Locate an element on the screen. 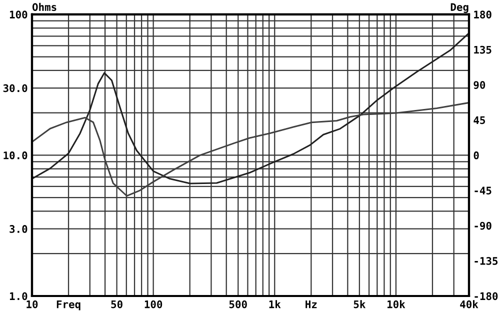  y2-tick-label: -45 is located at coordinates (483, 190).